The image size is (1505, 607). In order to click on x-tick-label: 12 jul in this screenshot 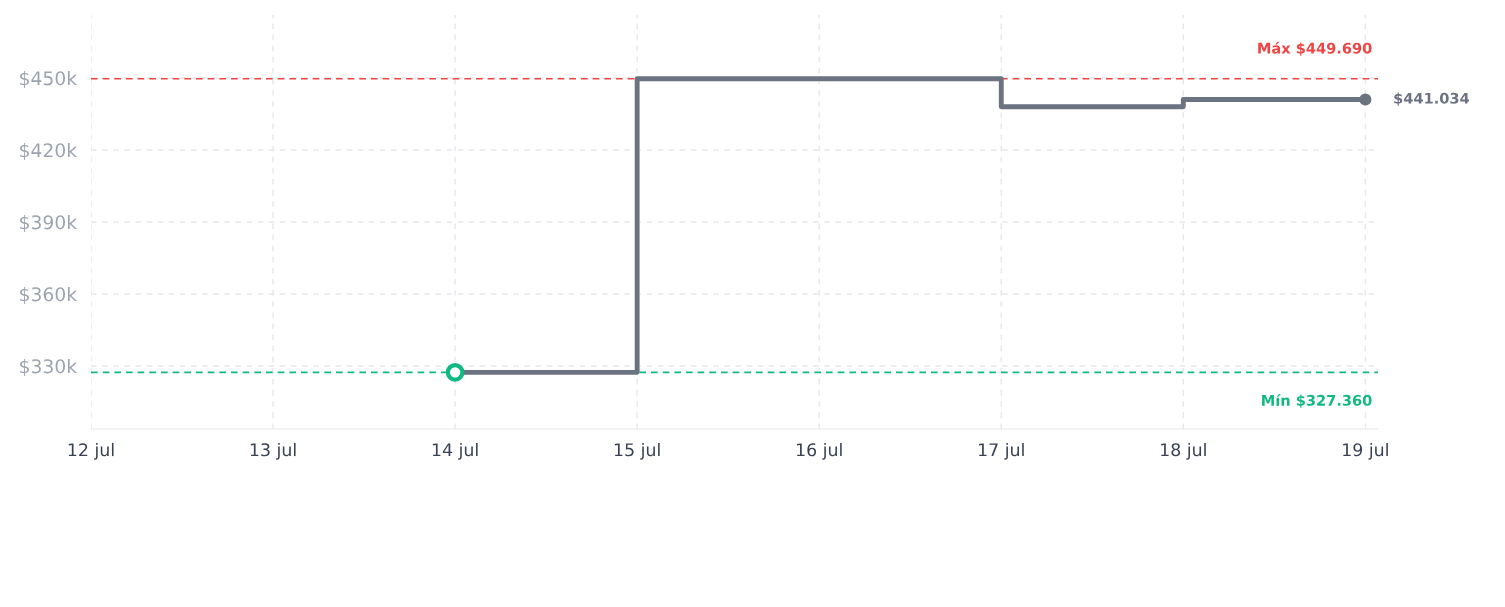, I will do `click(91, 451)`.